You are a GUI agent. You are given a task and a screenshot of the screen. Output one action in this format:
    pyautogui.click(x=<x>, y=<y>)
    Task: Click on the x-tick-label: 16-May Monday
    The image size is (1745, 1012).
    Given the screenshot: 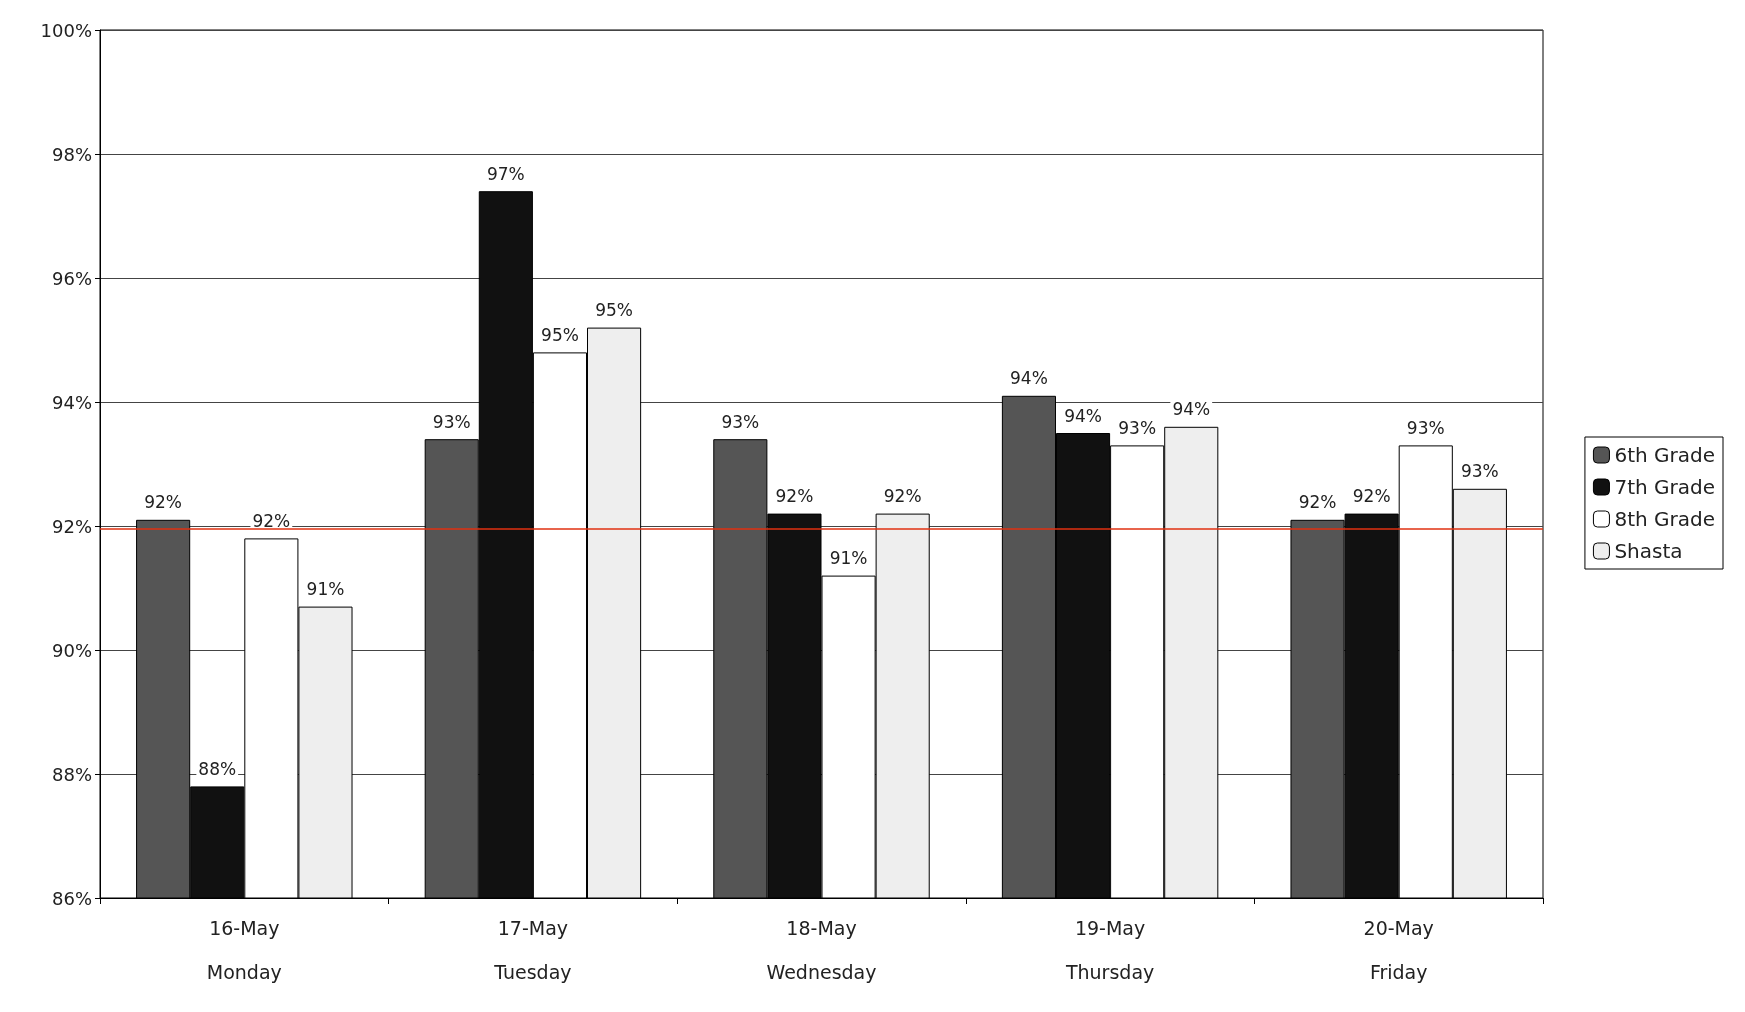 What is the action you would take?
    pyautogui.click(x=244, y=950)
    